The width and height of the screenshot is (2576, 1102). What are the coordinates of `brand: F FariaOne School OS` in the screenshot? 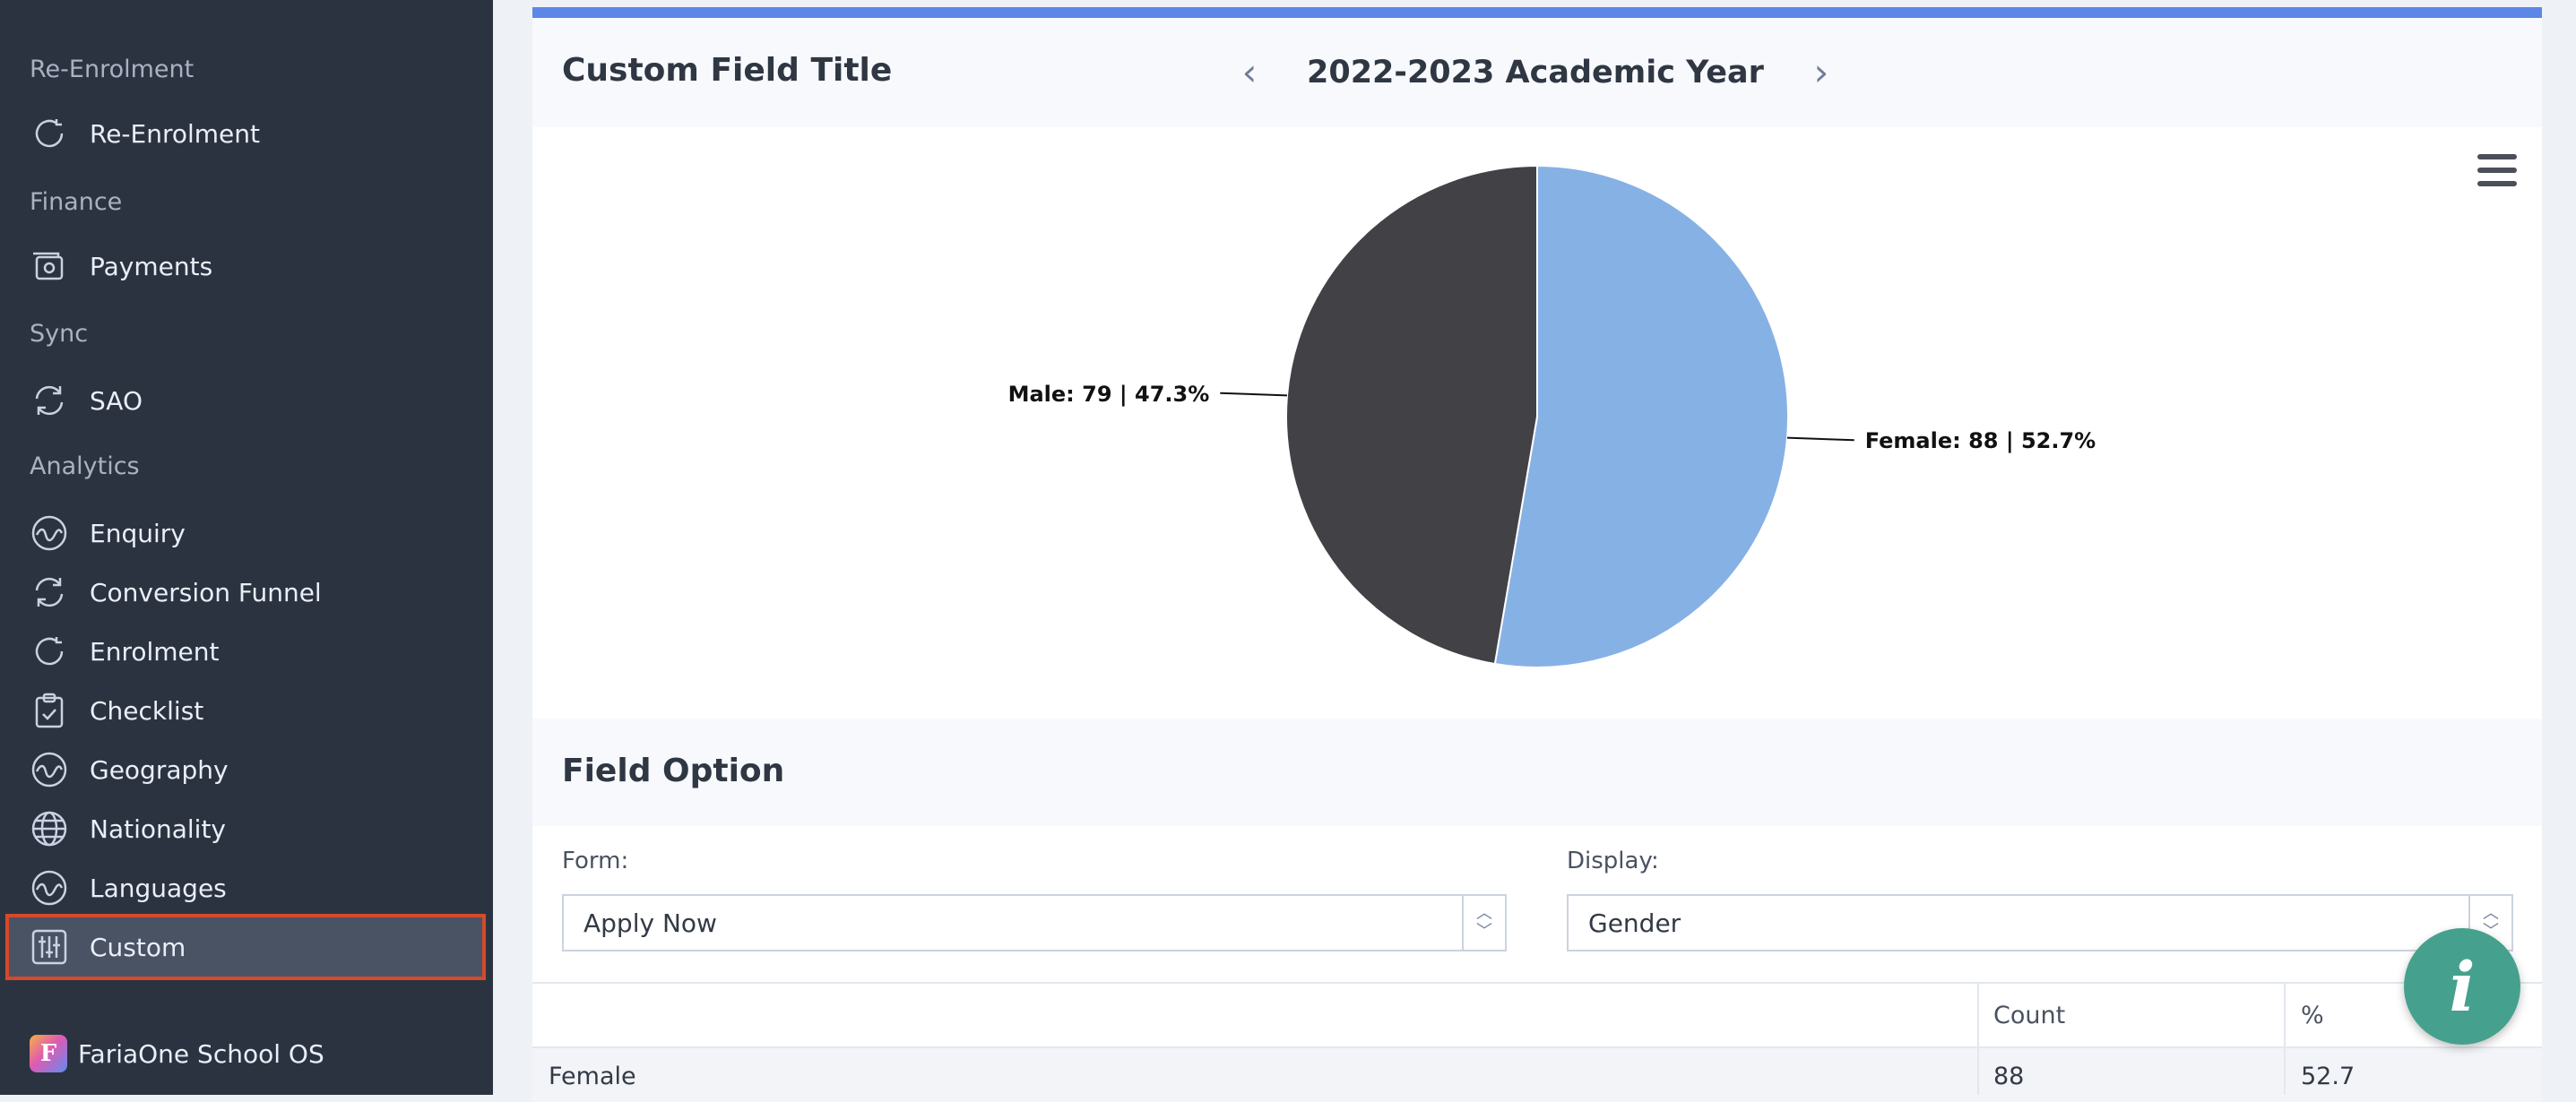 It's located at (177, 1053).